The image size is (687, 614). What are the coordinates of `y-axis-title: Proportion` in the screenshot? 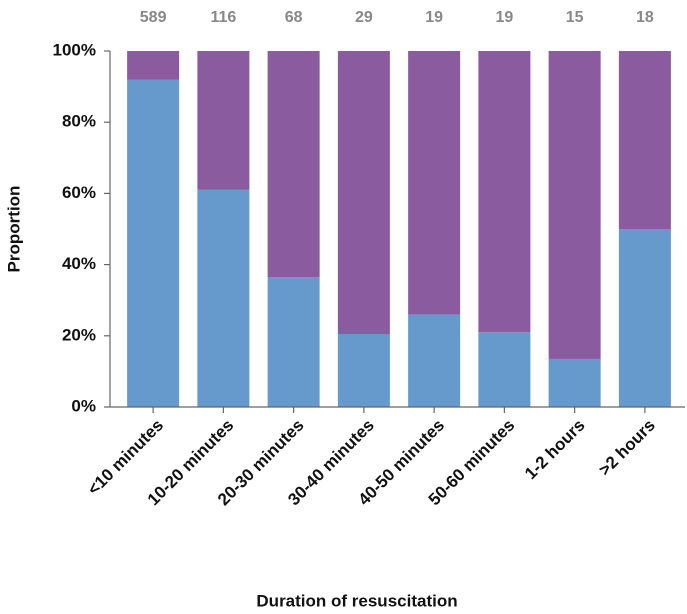 It's located at (13, 229).